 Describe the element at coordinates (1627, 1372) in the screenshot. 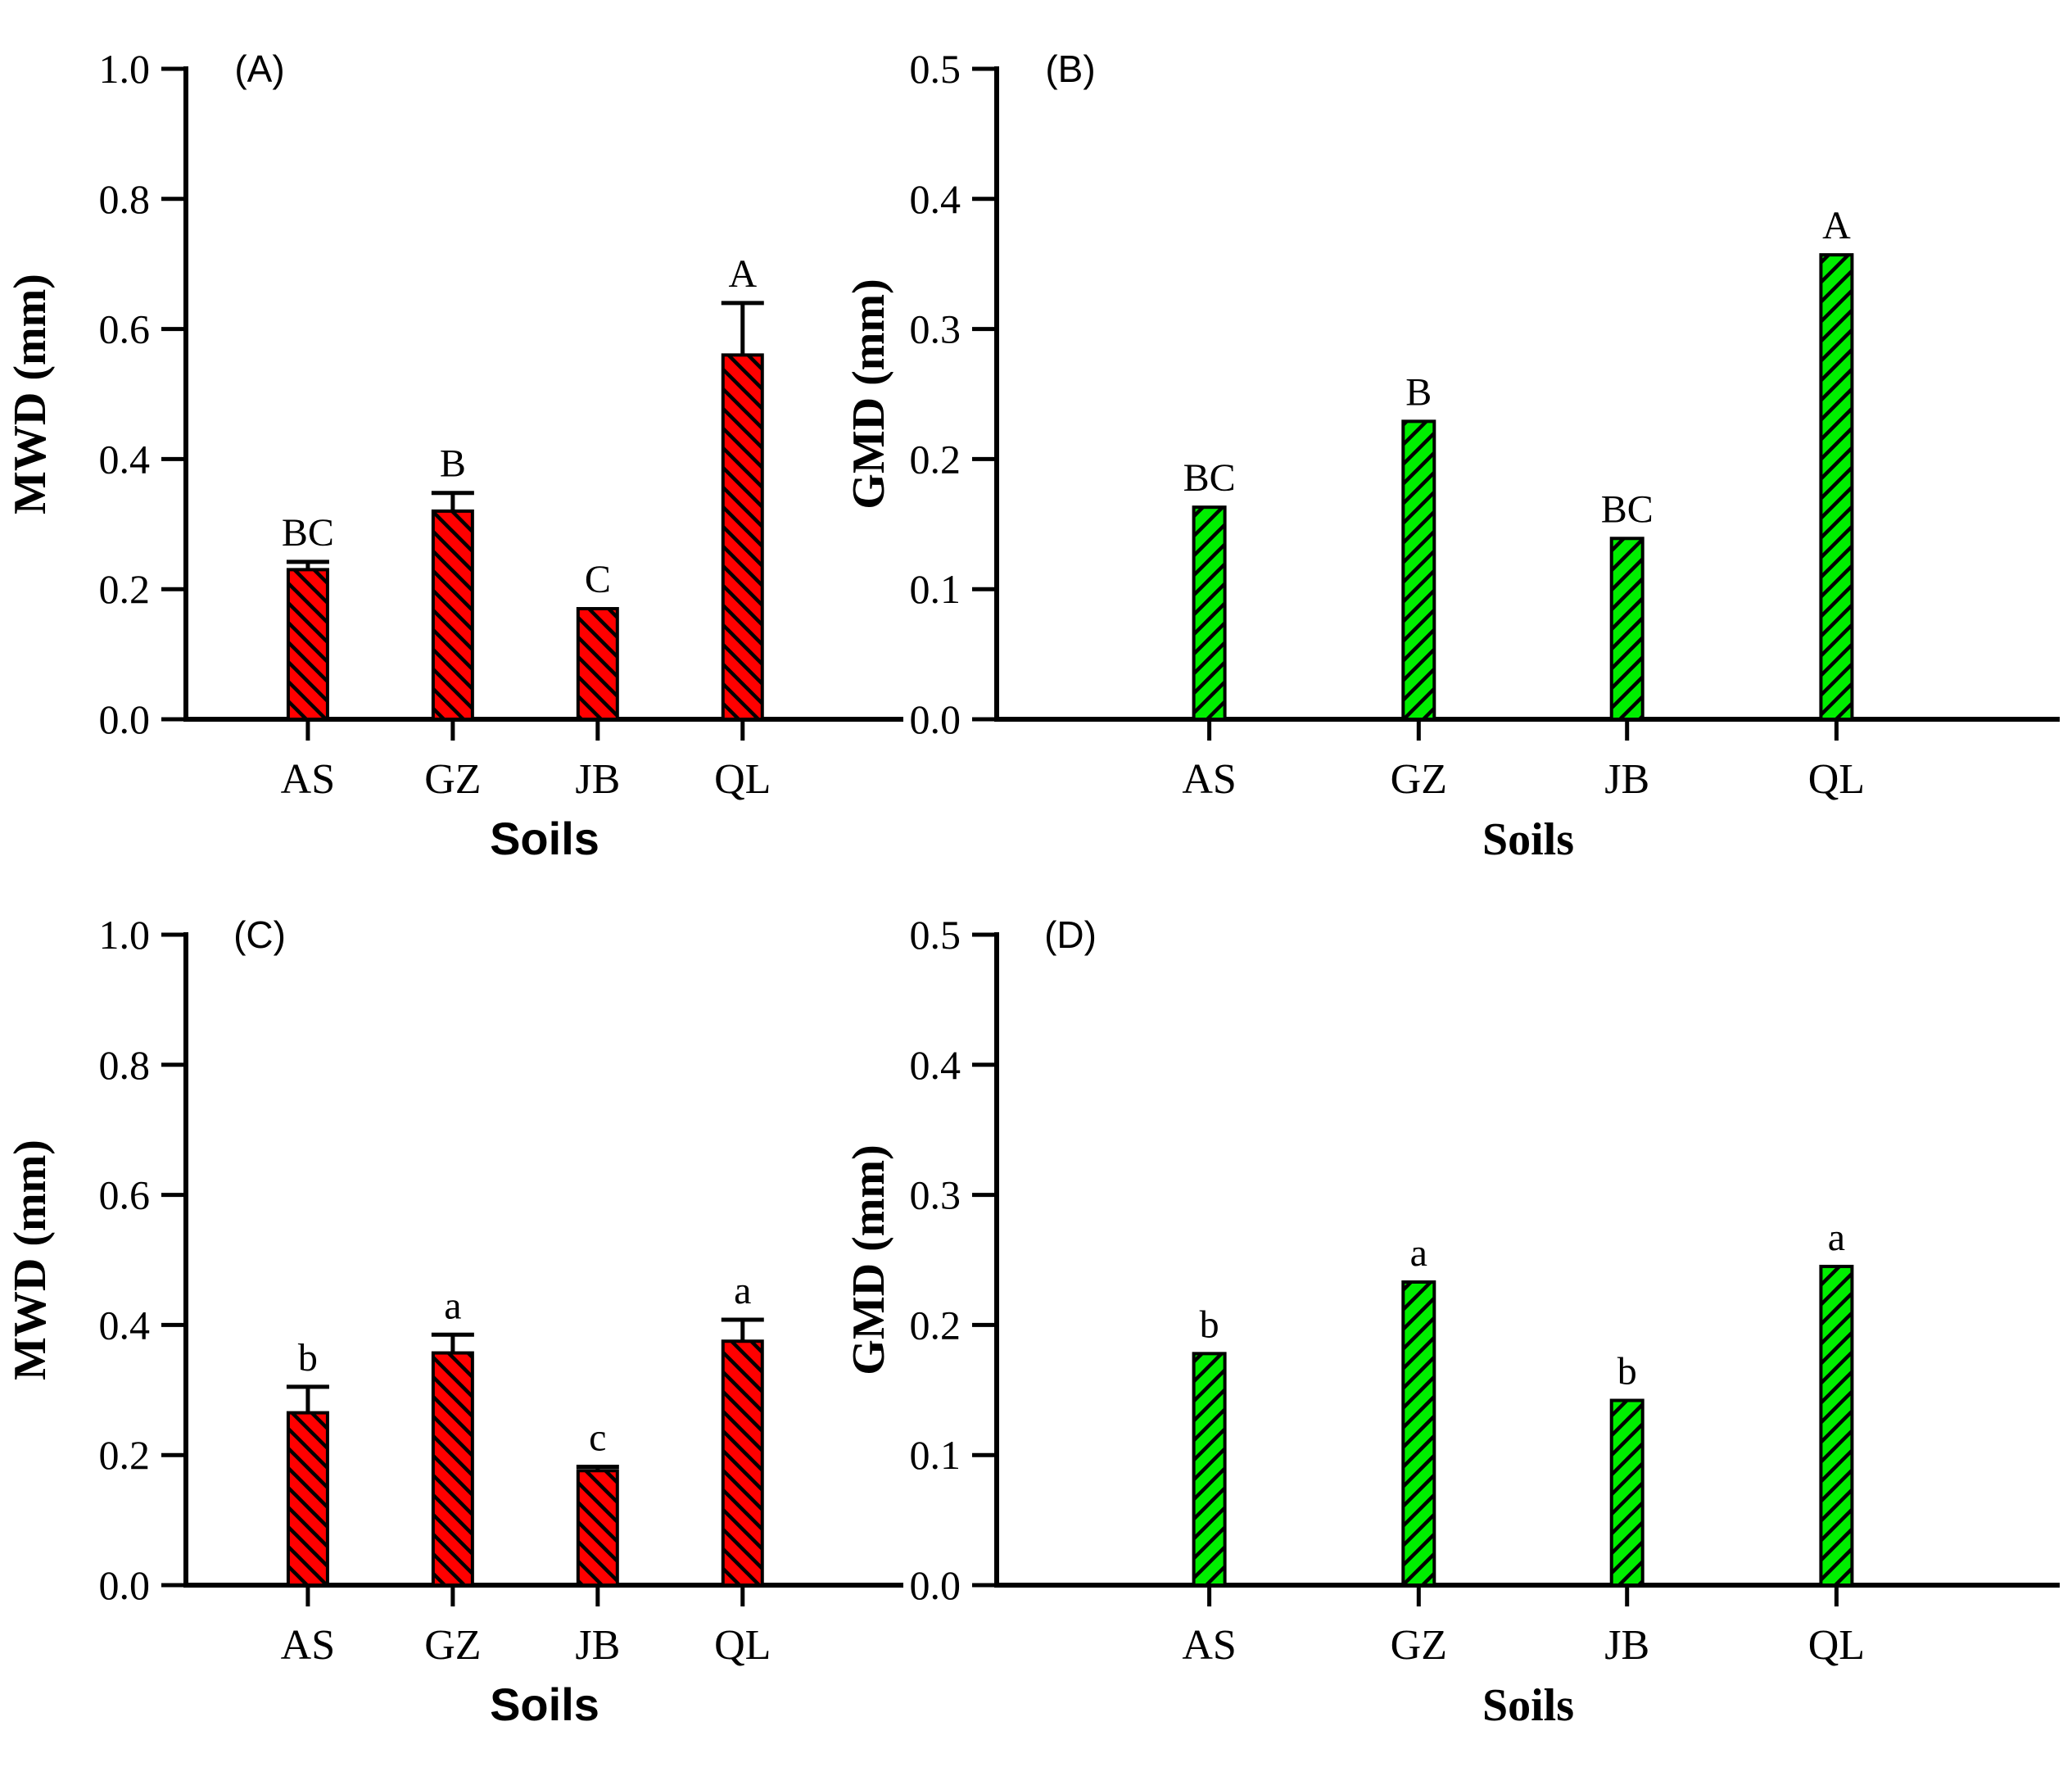

I see `sig-label-D-JB: b` at that location.